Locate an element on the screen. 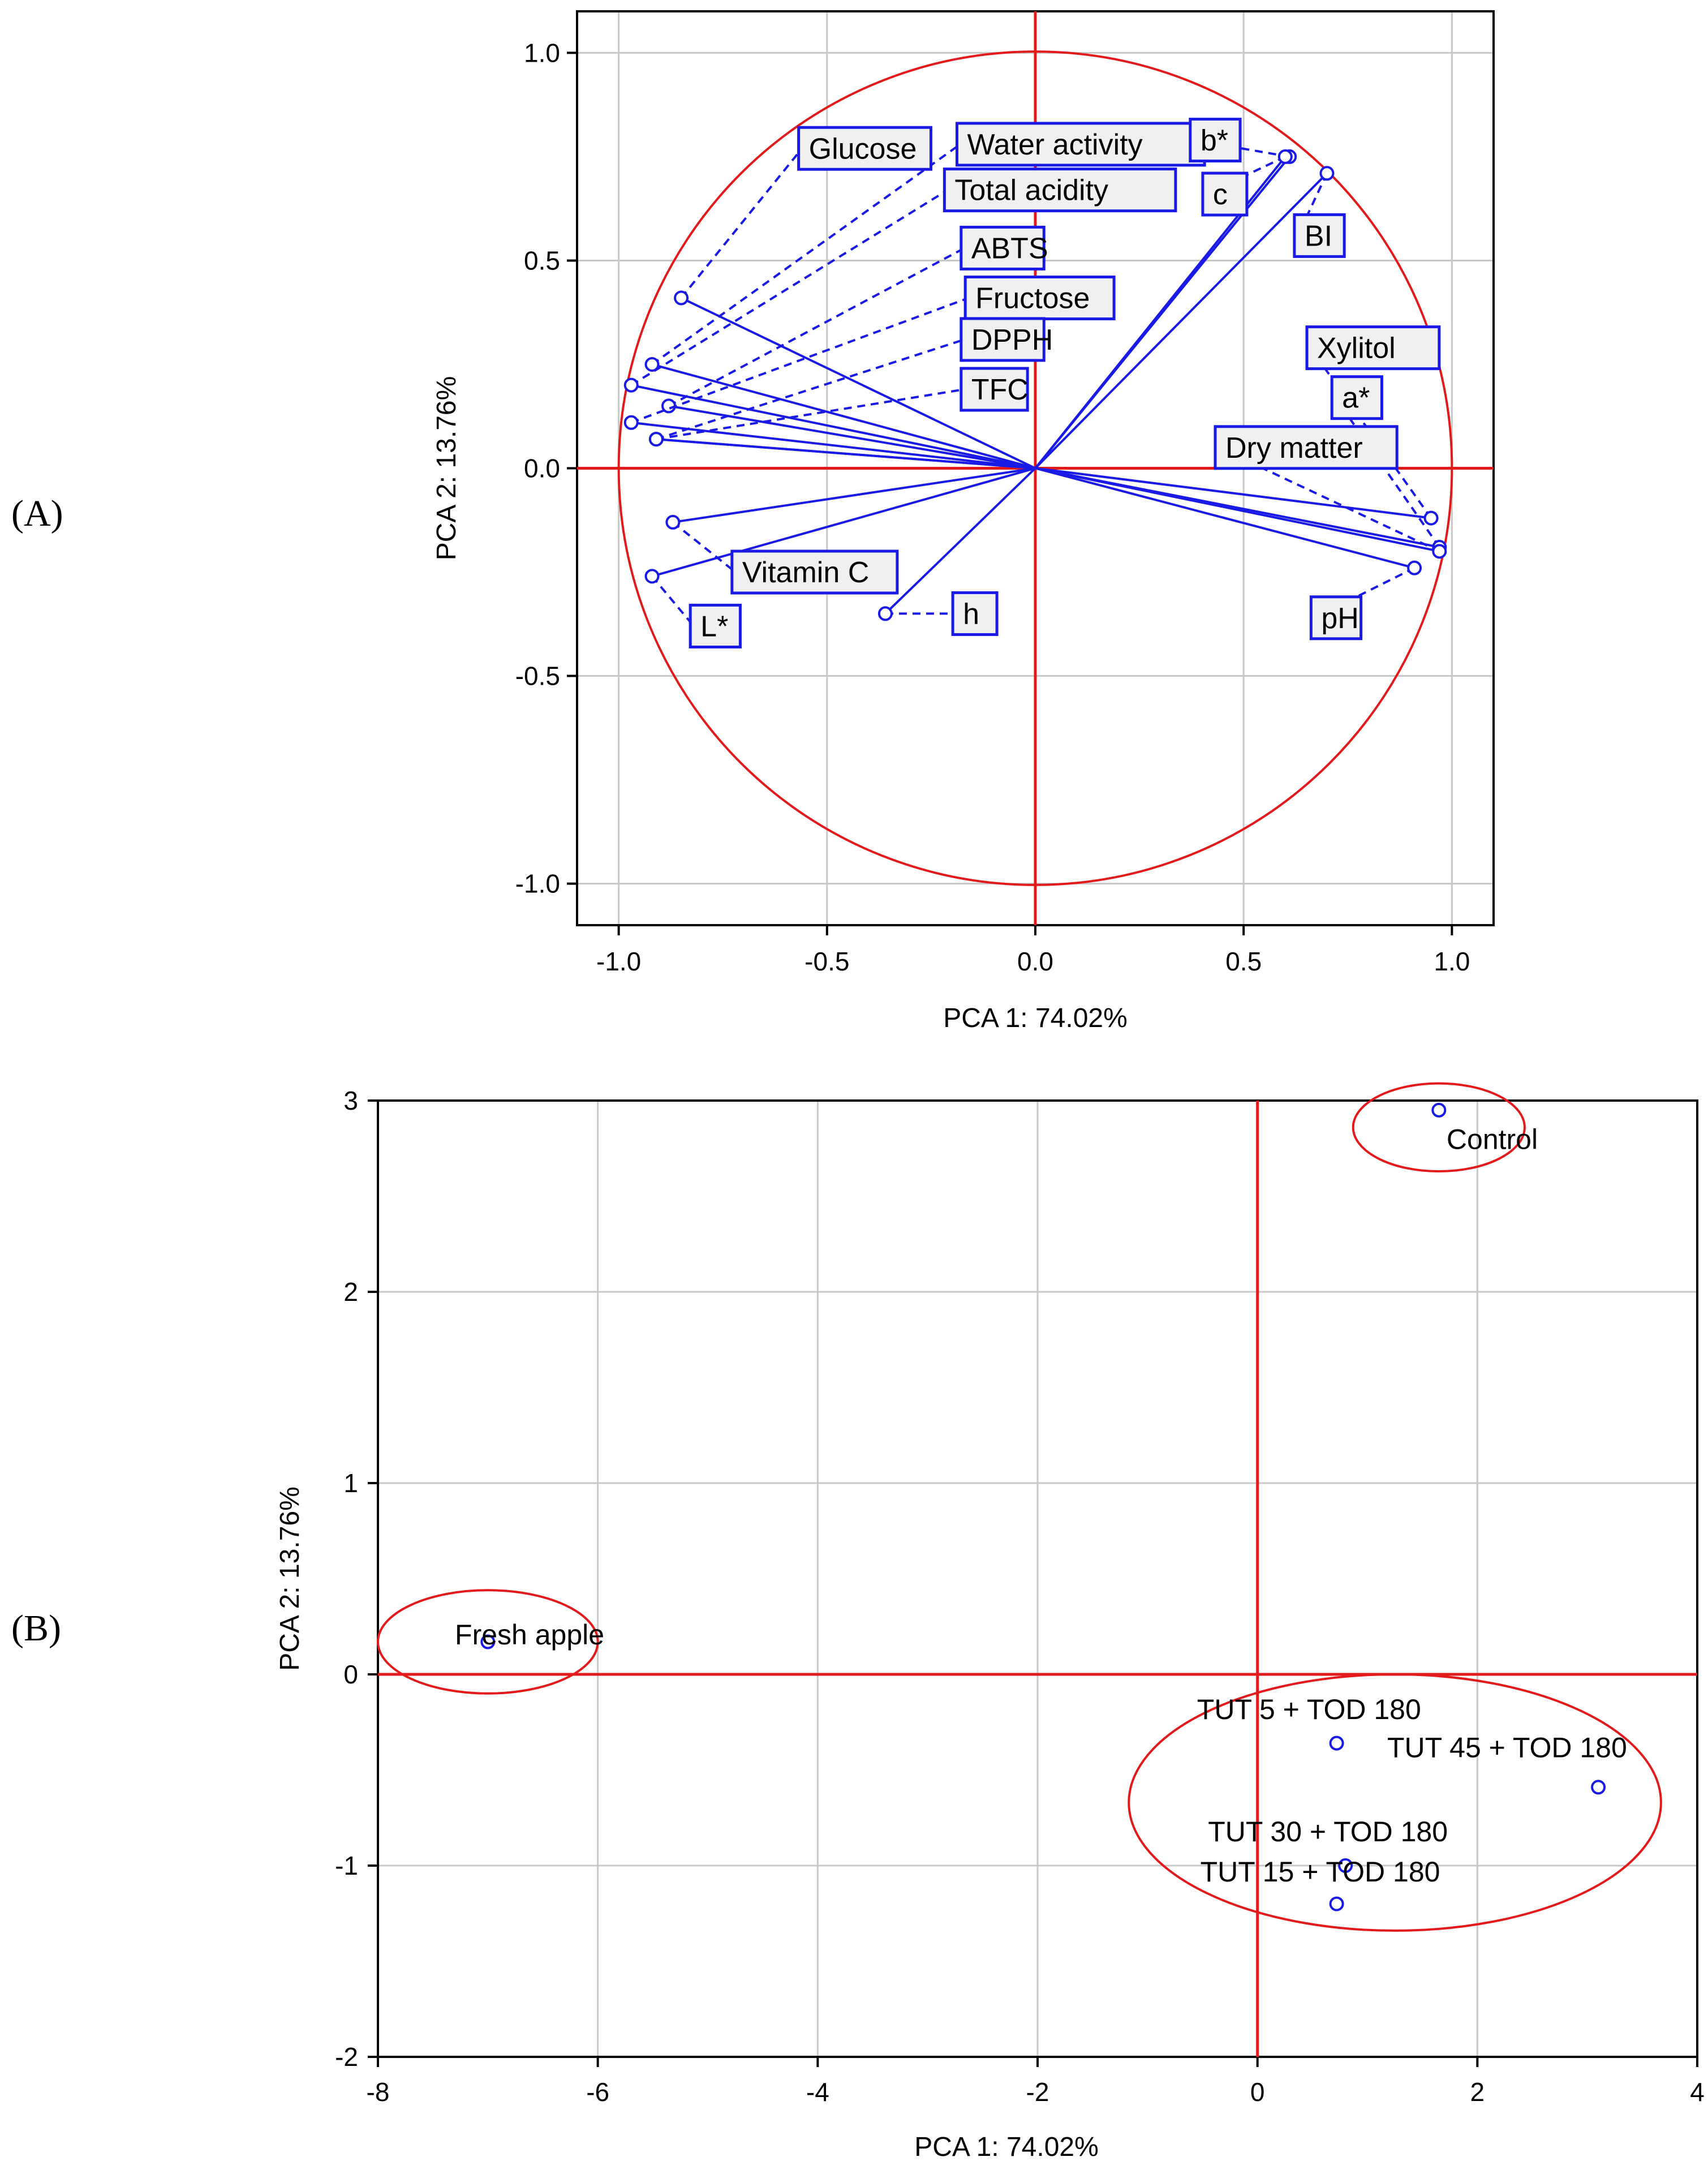 The width and height of the screenshot is (1708, 2174). leader-line-fructose is located at coordinates (800, 361).